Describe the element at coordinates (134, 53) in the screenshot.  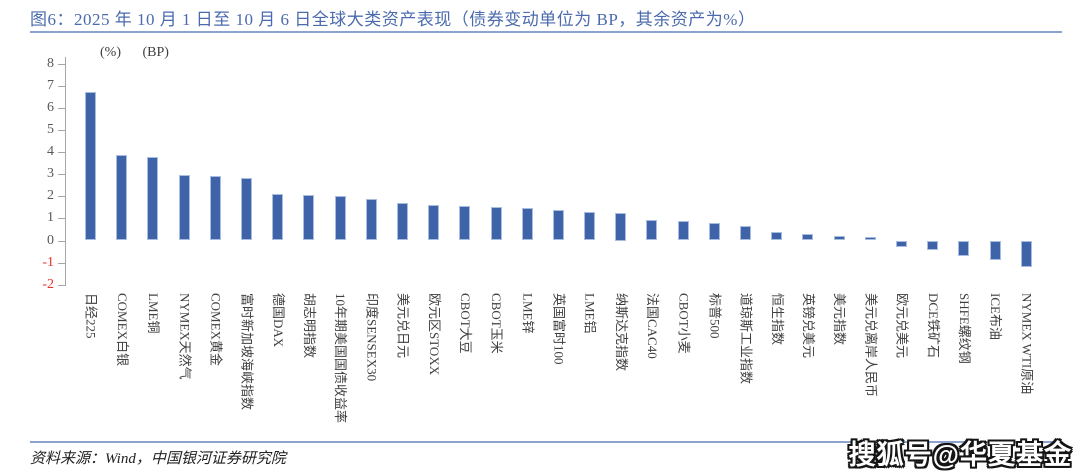
I see `axis-unit-labels: (%) (BP)` at that location.